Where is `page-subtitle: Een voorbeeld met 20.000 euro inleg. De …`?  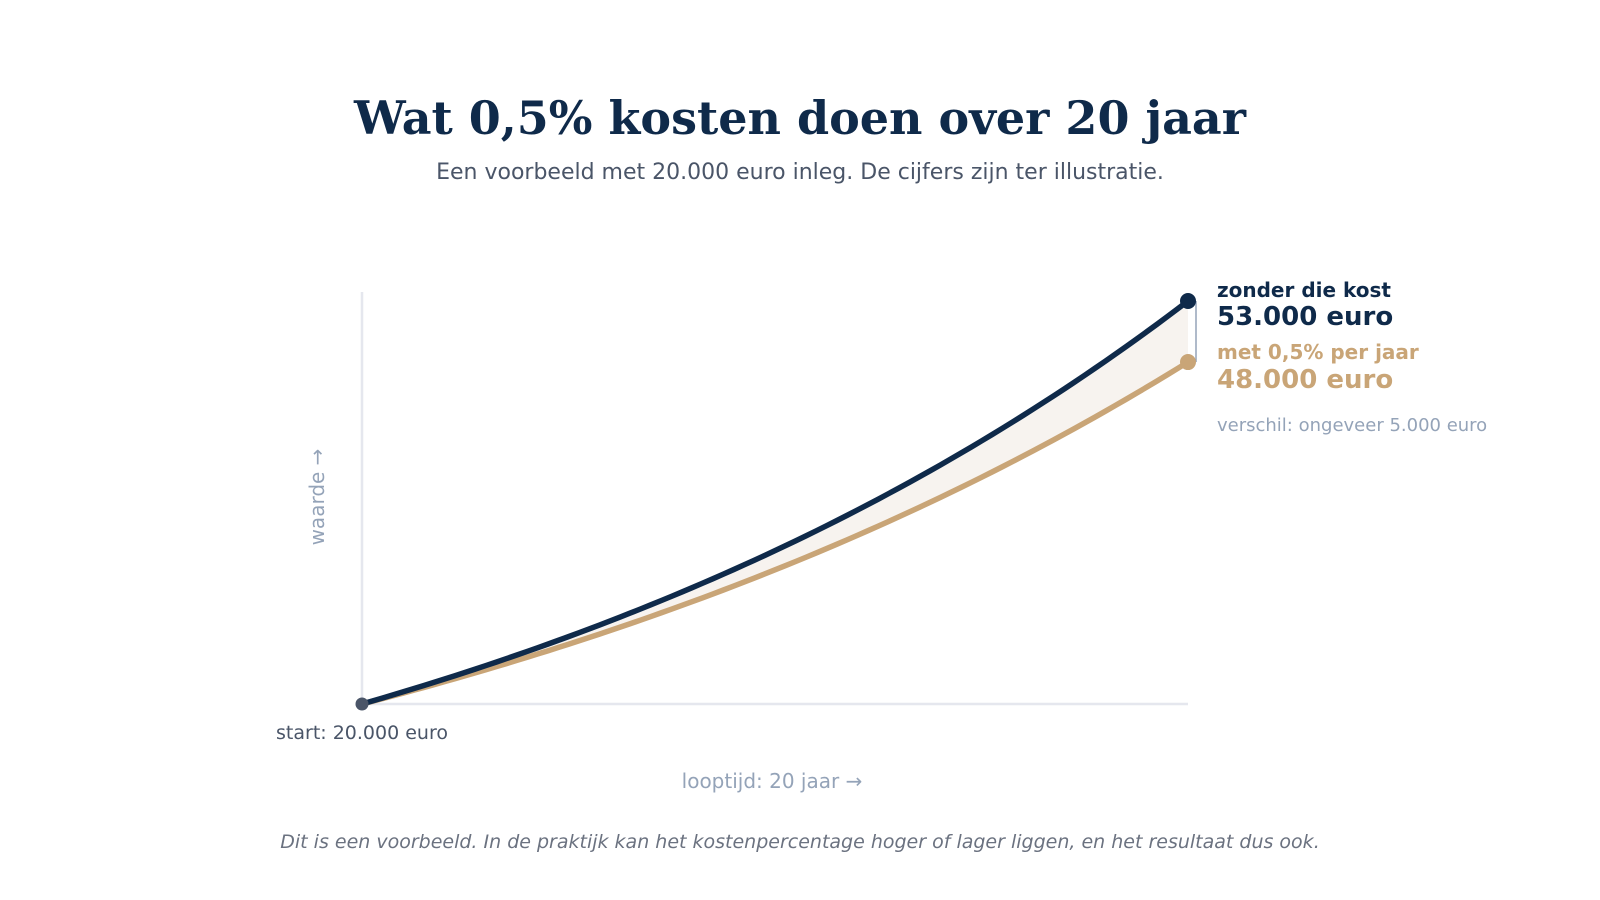 page-subtitle: Een voorbeeld met 20.000 euro inleg. De … is located at coordinates (800, 172).